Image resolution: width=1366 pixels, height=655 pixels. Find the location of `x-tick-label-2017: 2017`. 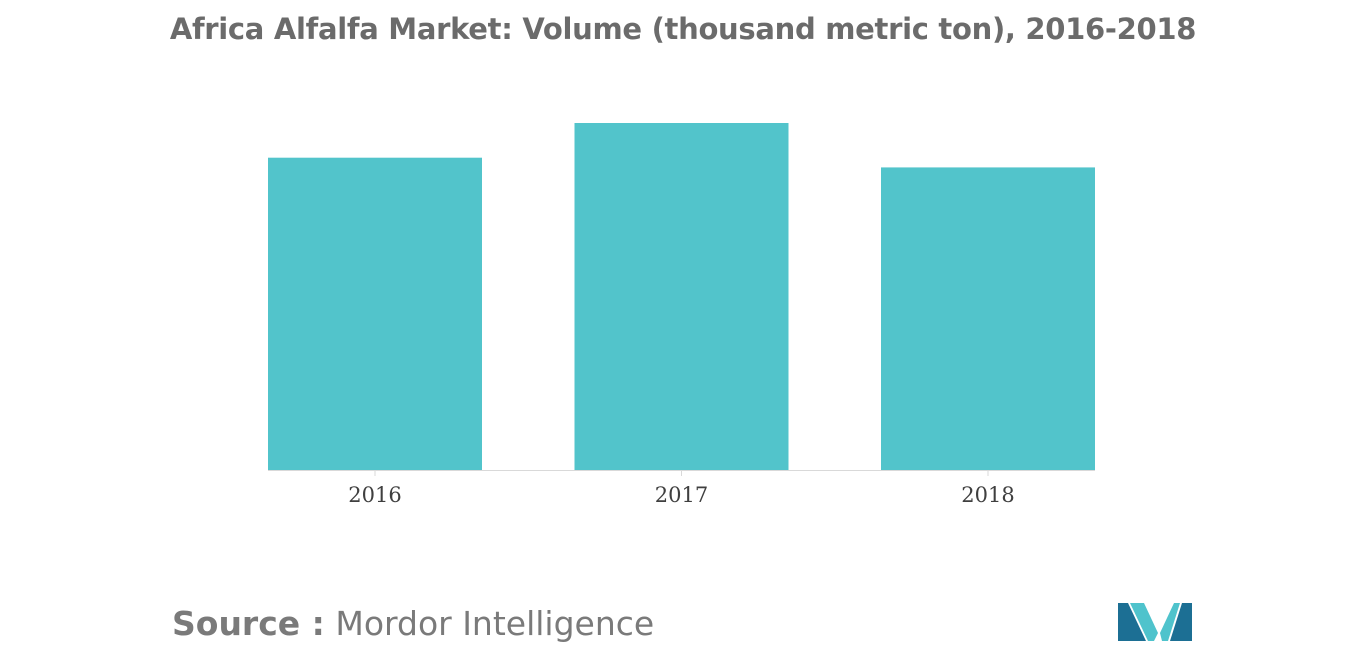

x-tick-label-2017: 2017 is located at coordinates (681, 495).